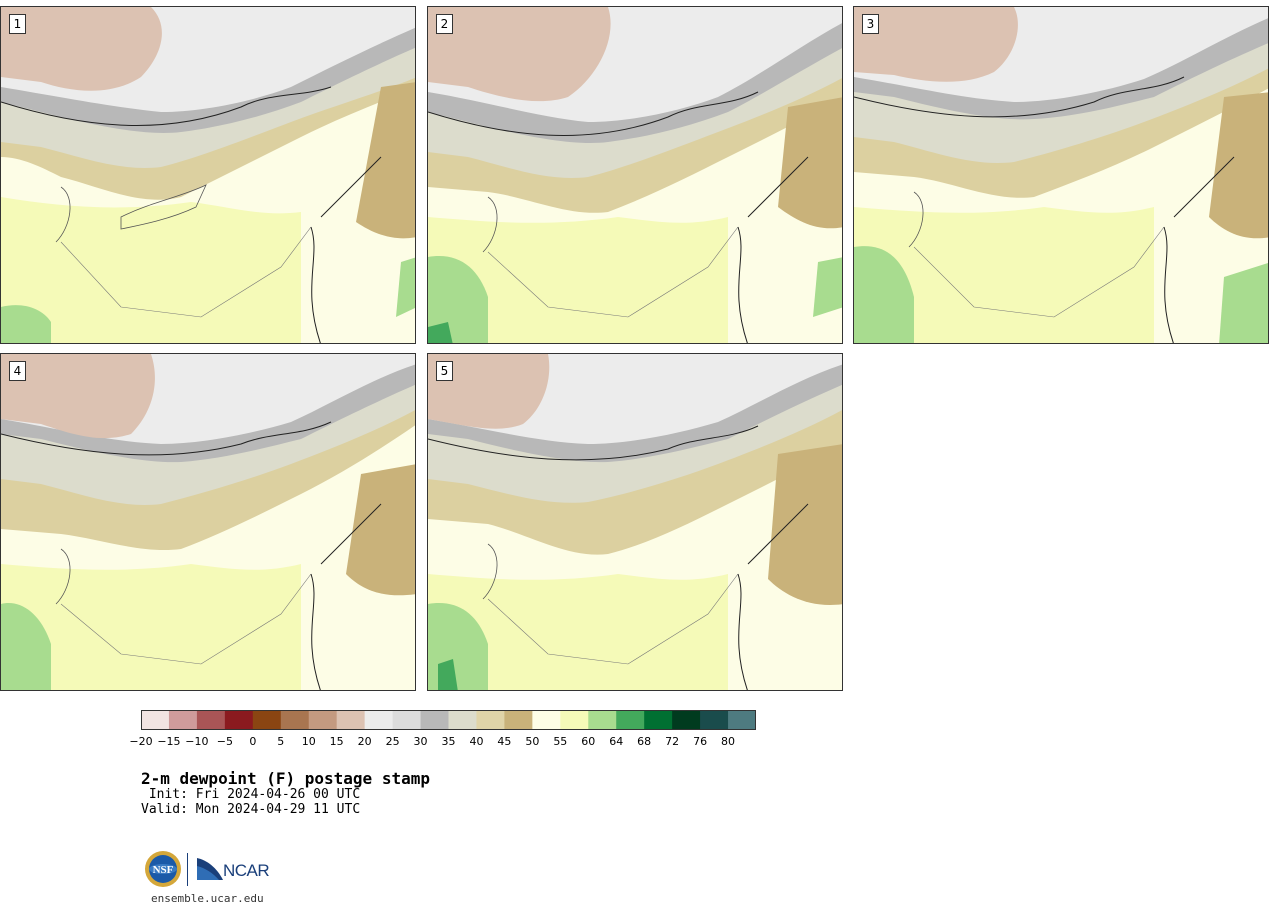  I want to click on colorbar-tick-label: 20, so click(364, 741).